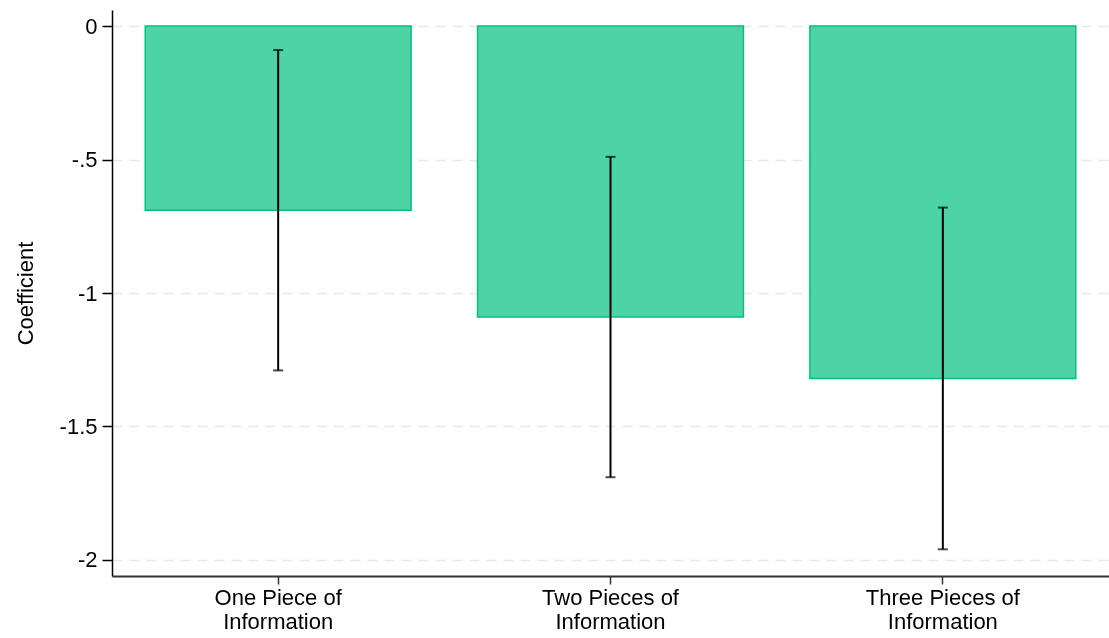 This screenshot has width=1109, height=638. I want to click on x-tick-label: One Piece of Information, so click(278, 609).